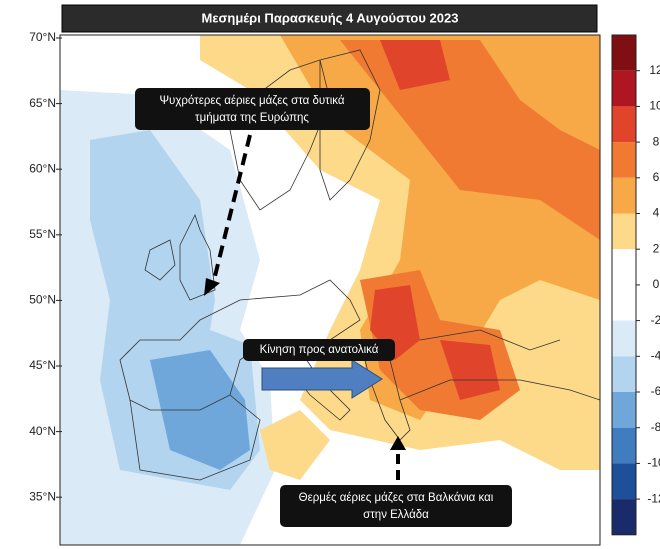  Describe the element at coordinates (655, 391) in the screenshot. I see `colorbar-label: -6` at that location.